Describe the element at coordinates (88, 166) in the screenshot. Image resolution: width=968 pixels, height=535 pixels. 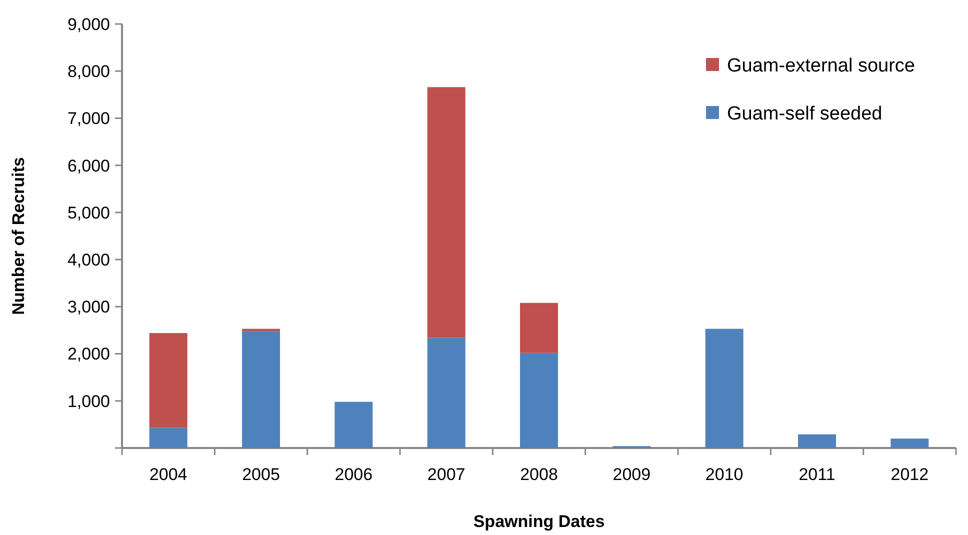
I see `y-tick-label: 6,000` at that location.